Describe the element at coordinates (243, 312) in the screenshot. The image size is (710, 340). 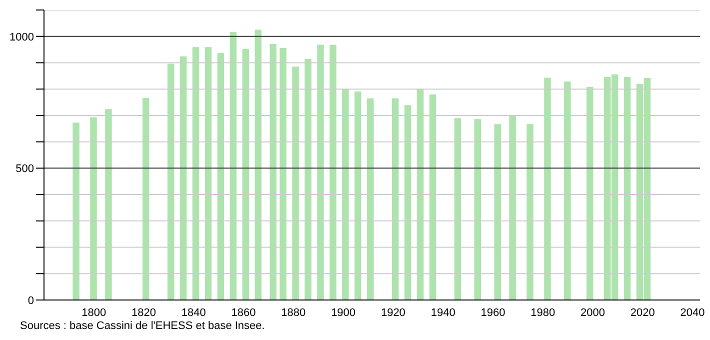
I see `x-tick-label: 1860` at that location.